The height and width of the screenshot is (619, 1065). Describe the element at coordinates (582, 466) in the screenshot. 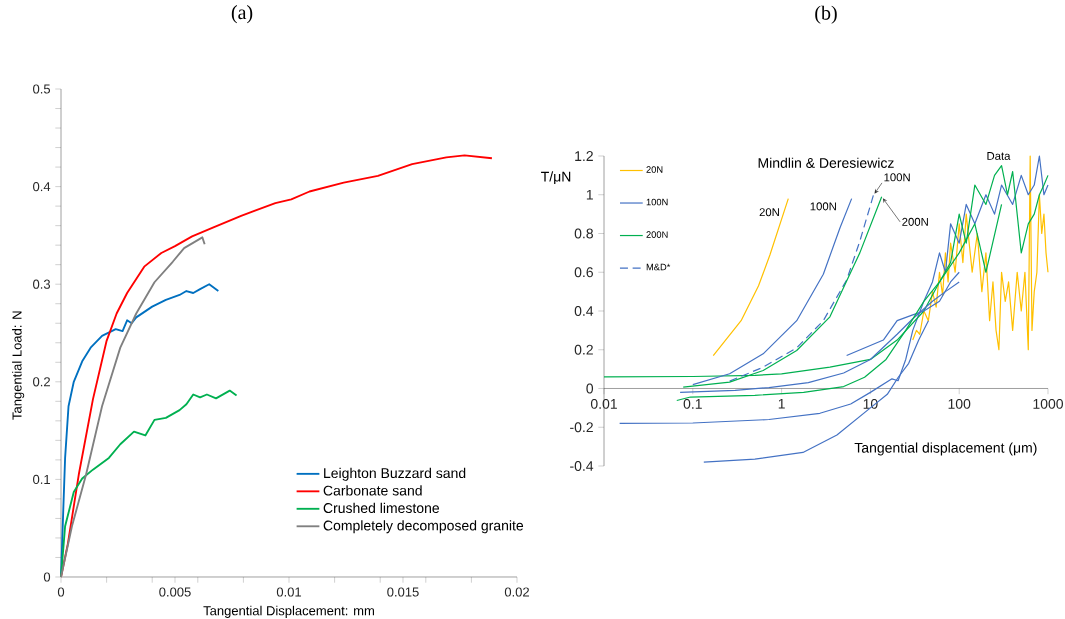

I see `y-tick-label: -0.4` at that location.